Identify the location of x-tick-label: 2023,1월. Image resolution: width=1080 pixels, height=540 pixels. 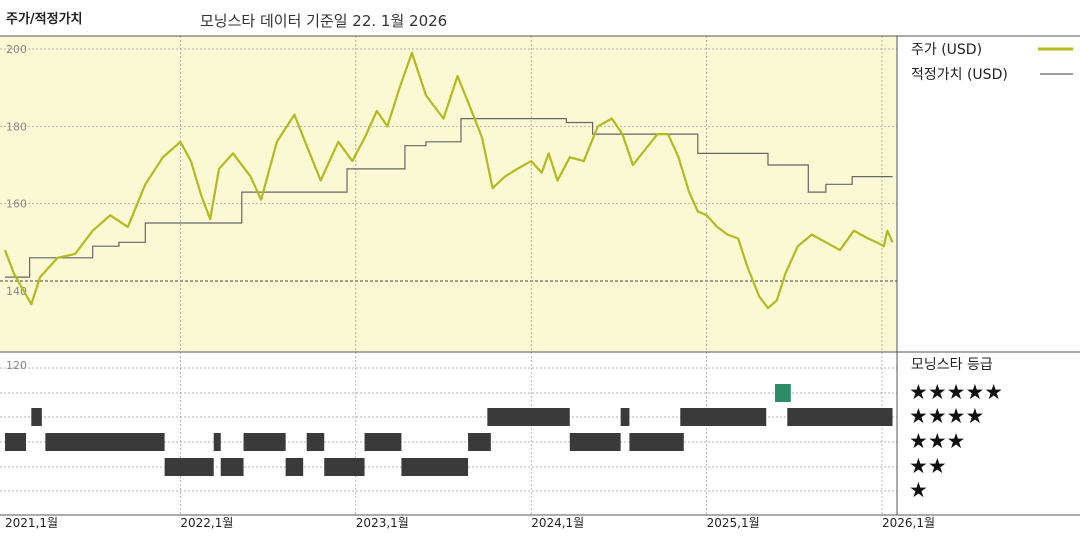
(382, 523).